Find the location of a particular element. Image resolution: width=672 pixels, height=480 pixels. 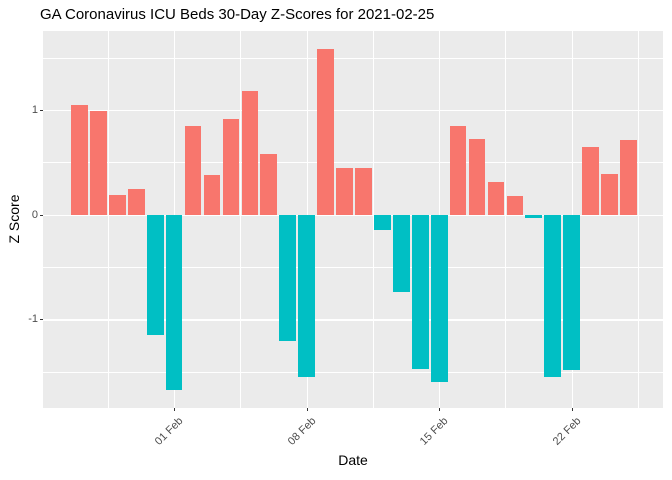

y-axis-title: Z Score is located at coordinates (14, 219).